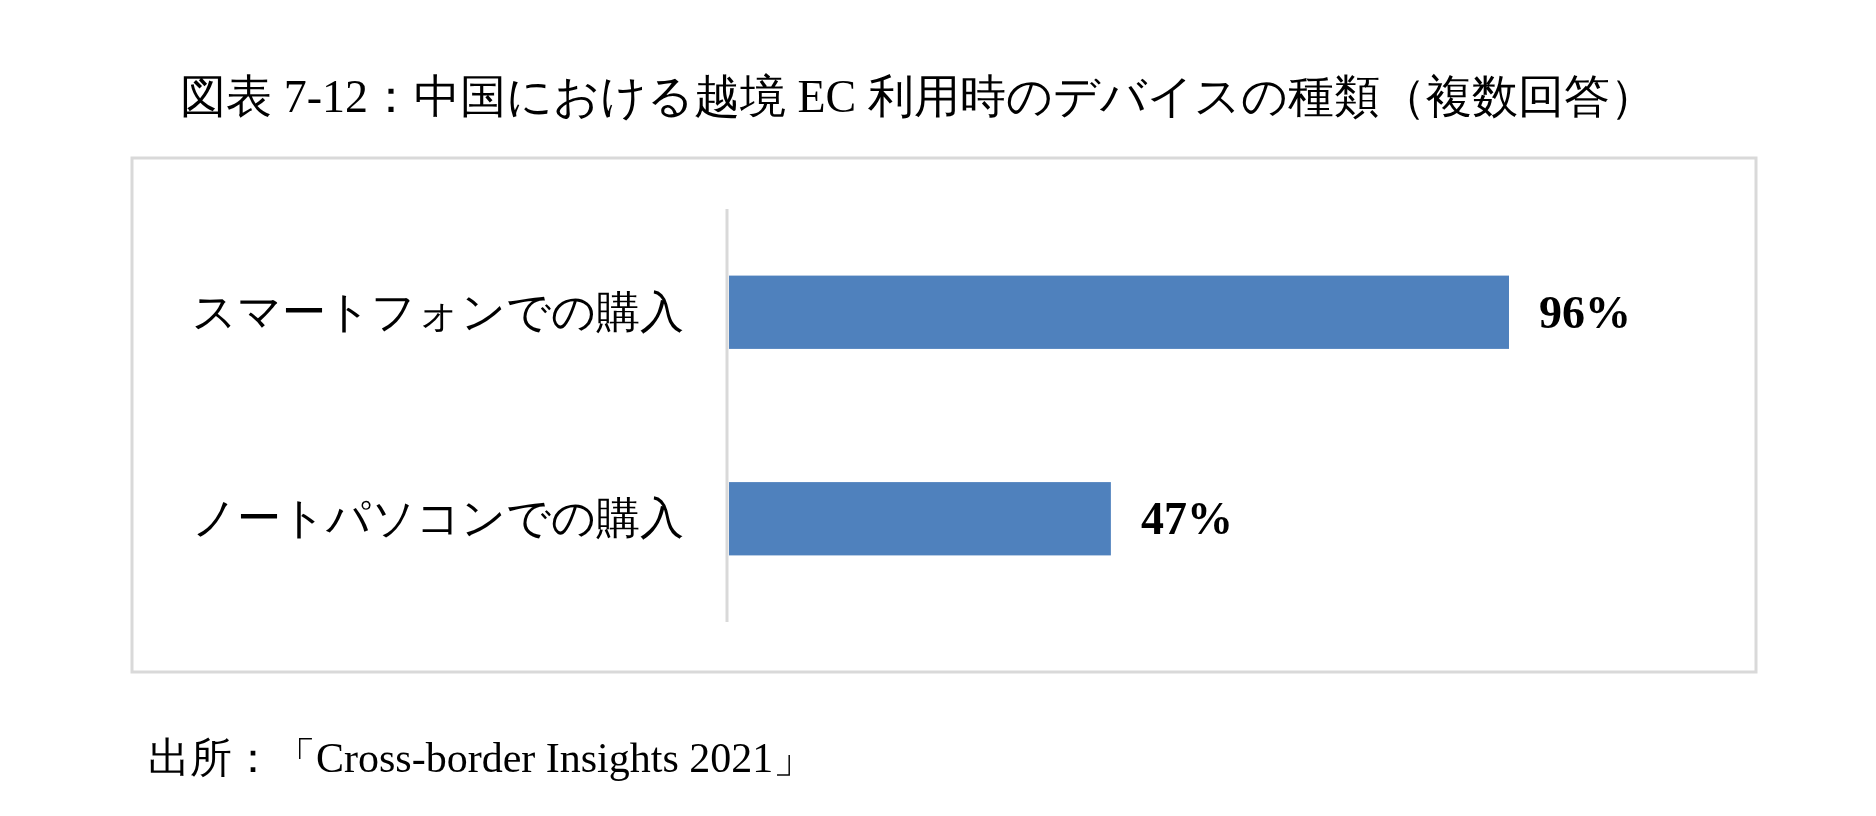  I want to click on text: 出所：「Cross-border Insights 2021」, so click(482, 758).